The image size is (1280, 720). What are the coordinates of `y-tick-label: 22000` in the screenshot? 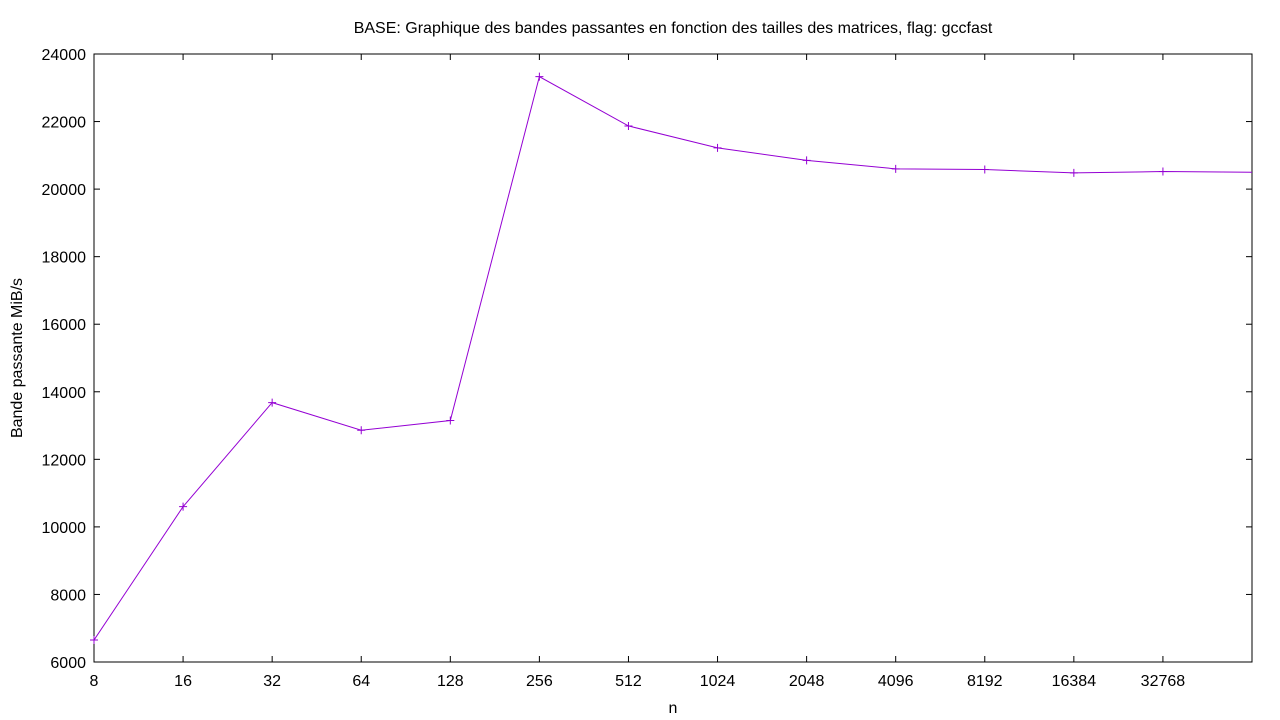 It's located at (64, 123).